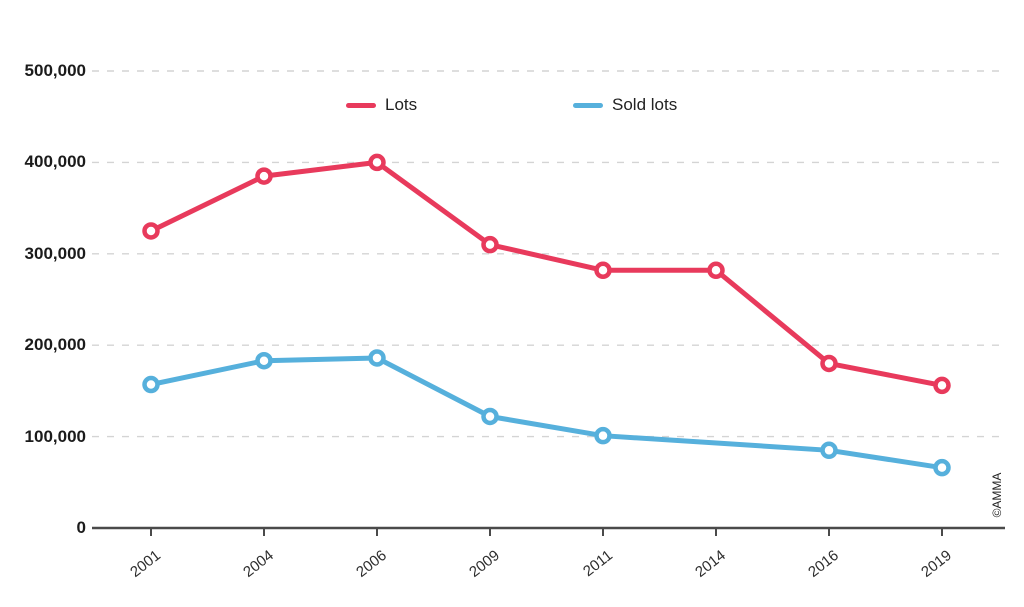 The height and width of the screenshot is (607, 1024). What do you see at coordinates (55, 345) in the screenshot?
I see `y-axis-tick-label: 200,000` at bounding box center [55, 345].